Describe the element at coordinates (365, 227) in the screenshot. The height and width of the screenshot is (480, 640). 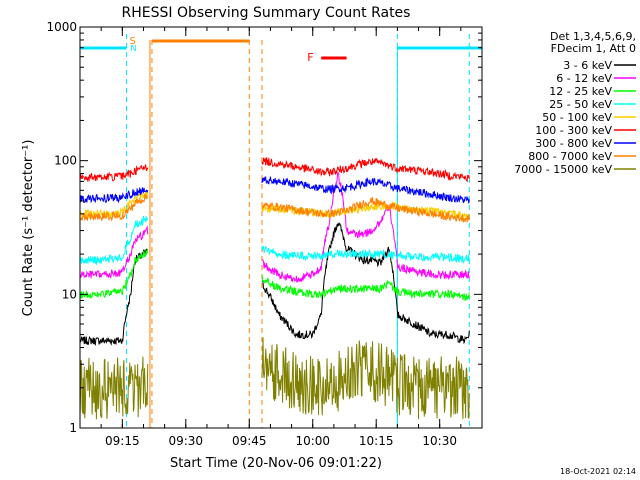
I see `series-line-2-post-saa` at that location.